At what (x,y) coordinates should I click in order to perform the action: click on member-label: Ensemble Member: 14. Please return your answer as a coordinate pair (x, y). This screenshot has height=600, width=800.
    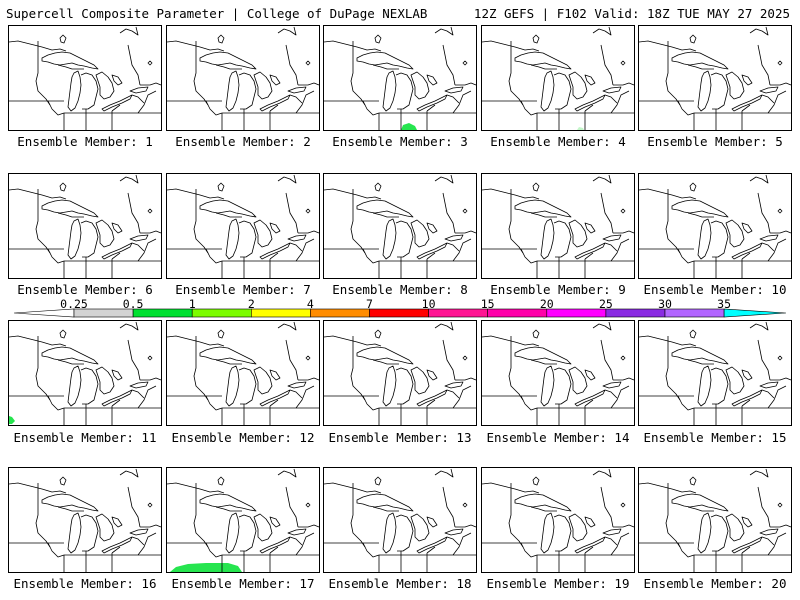
    Looking at the image, I should click on (558, 437).